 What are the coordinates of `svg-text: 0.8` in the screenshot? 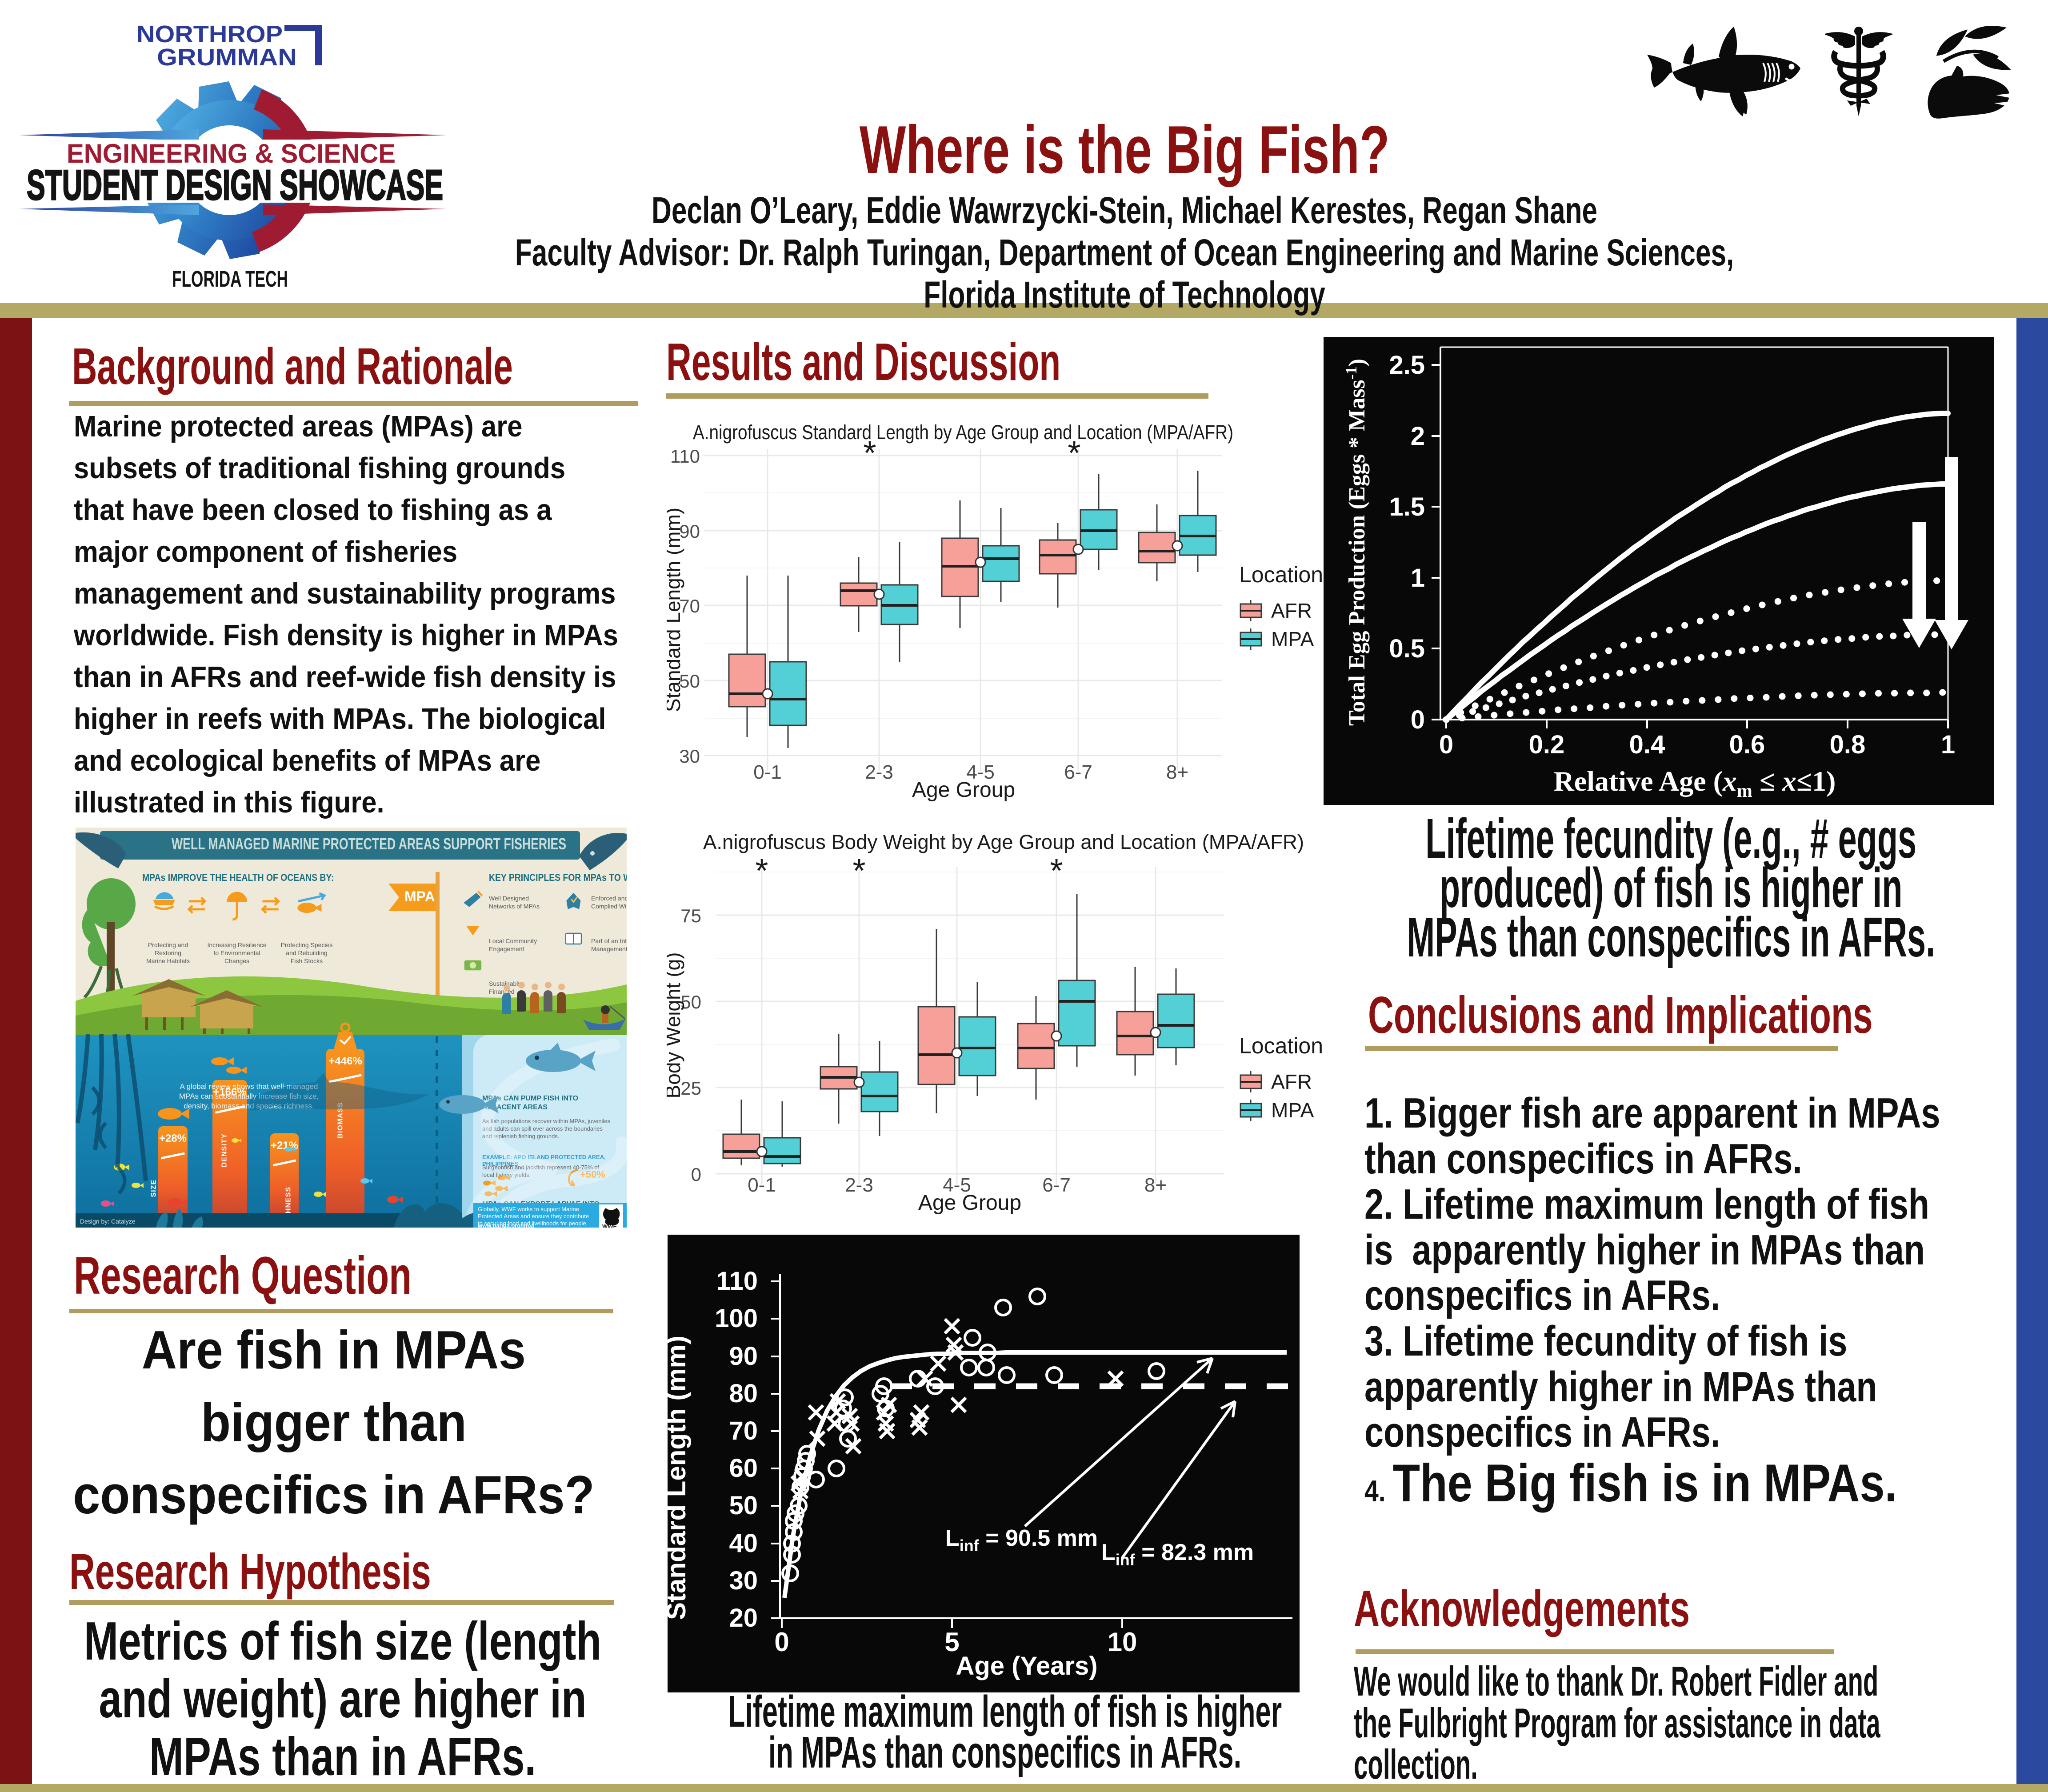 It's located at (1848, 744).